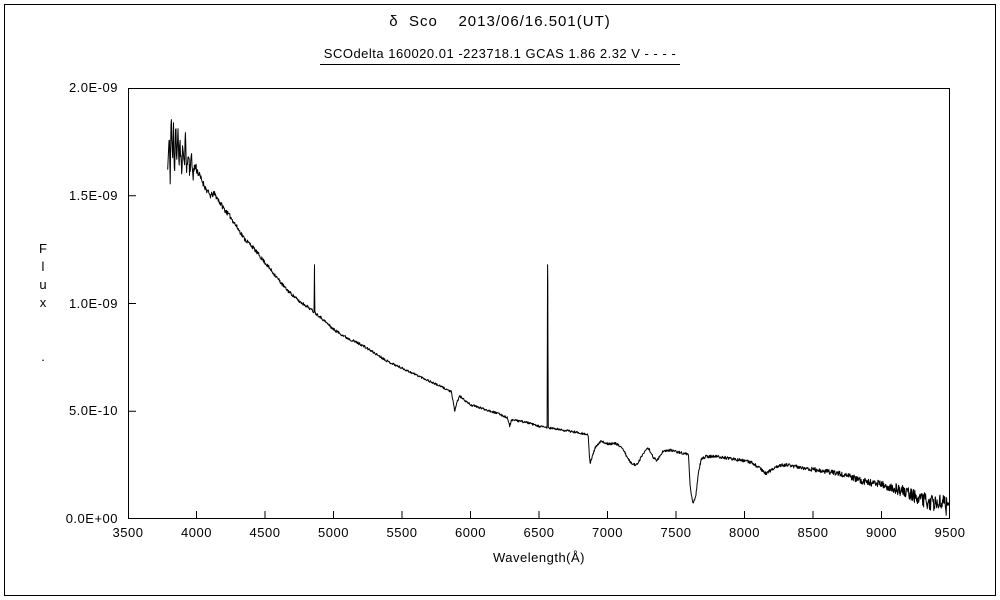 Image resolution: width=1000 pixels, height=600 pixels. I want to click on y-tick-label: 1.5E-09, so click(93, 195).